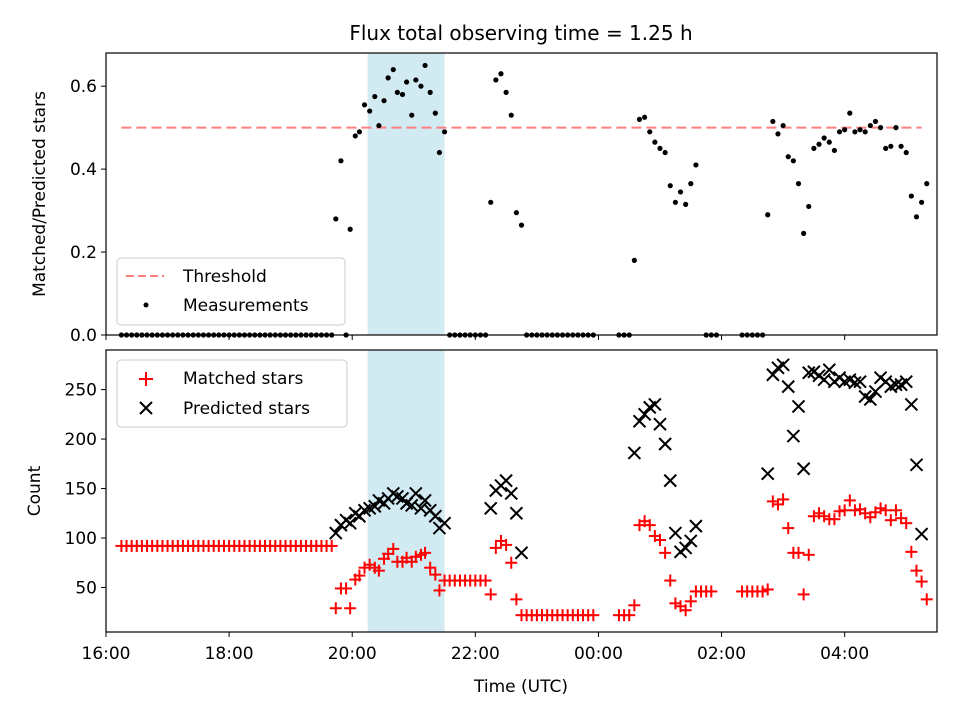  I want to click on matched-legend-swatch, so click(146, 379).